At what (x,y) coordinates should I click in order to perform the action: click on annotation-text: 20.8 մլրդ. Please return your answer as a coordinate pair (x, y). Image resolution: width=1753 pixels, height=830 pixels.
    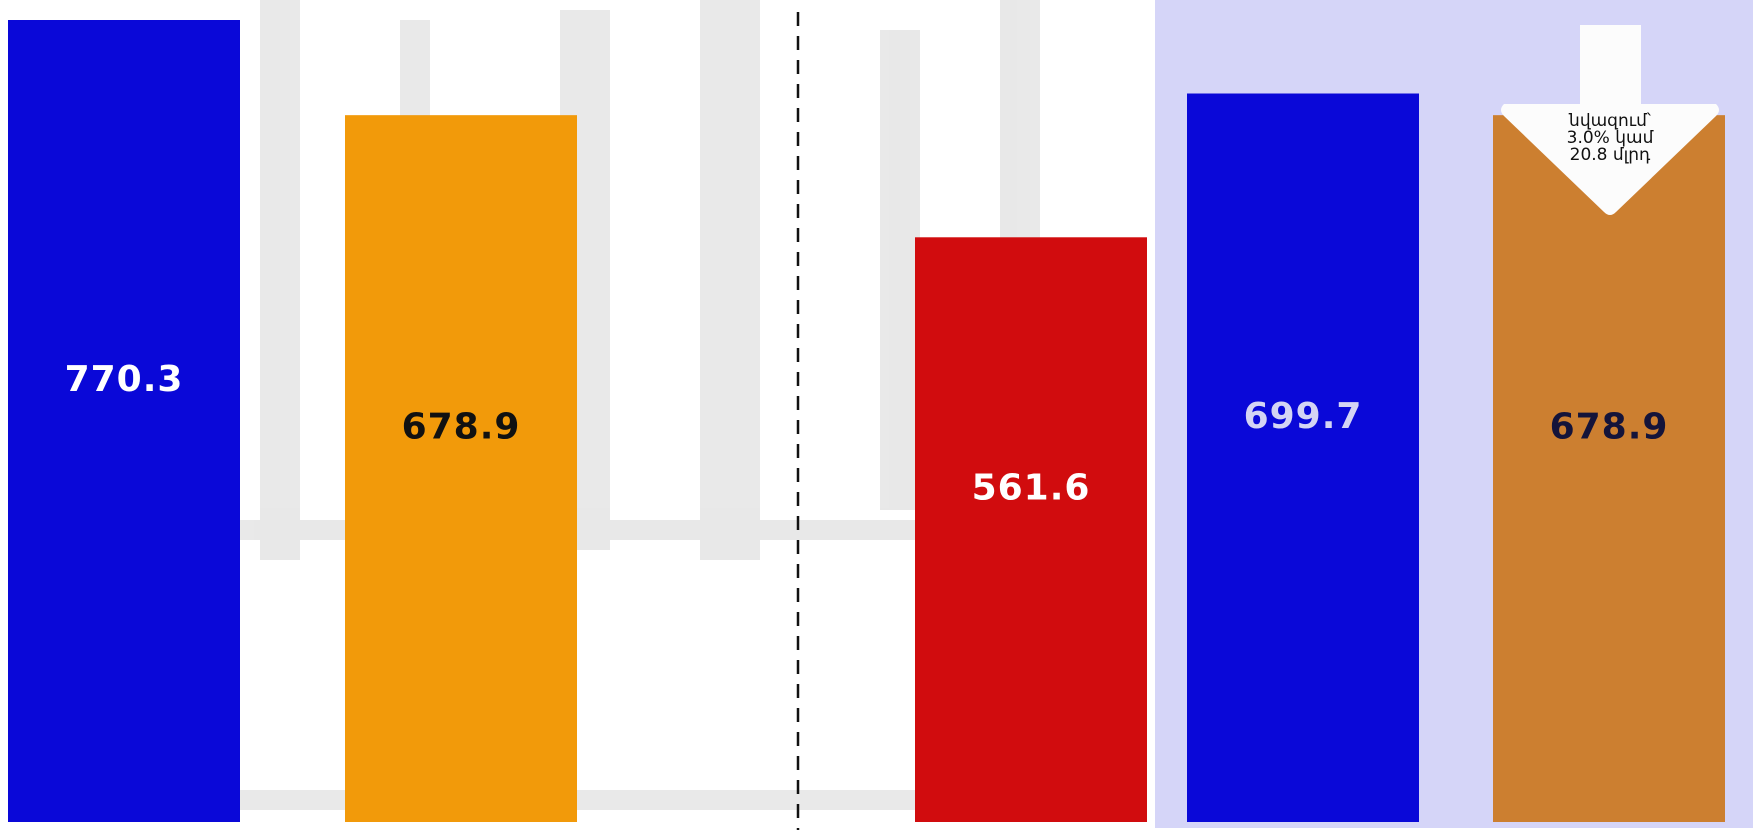
    Looking at the image, I should click on (1610, 155).